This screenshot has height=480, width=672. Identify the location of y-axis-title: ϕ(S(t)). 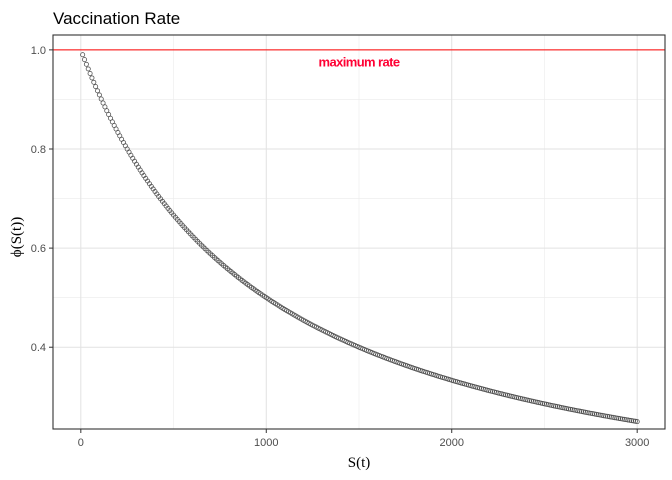
(17, 237).